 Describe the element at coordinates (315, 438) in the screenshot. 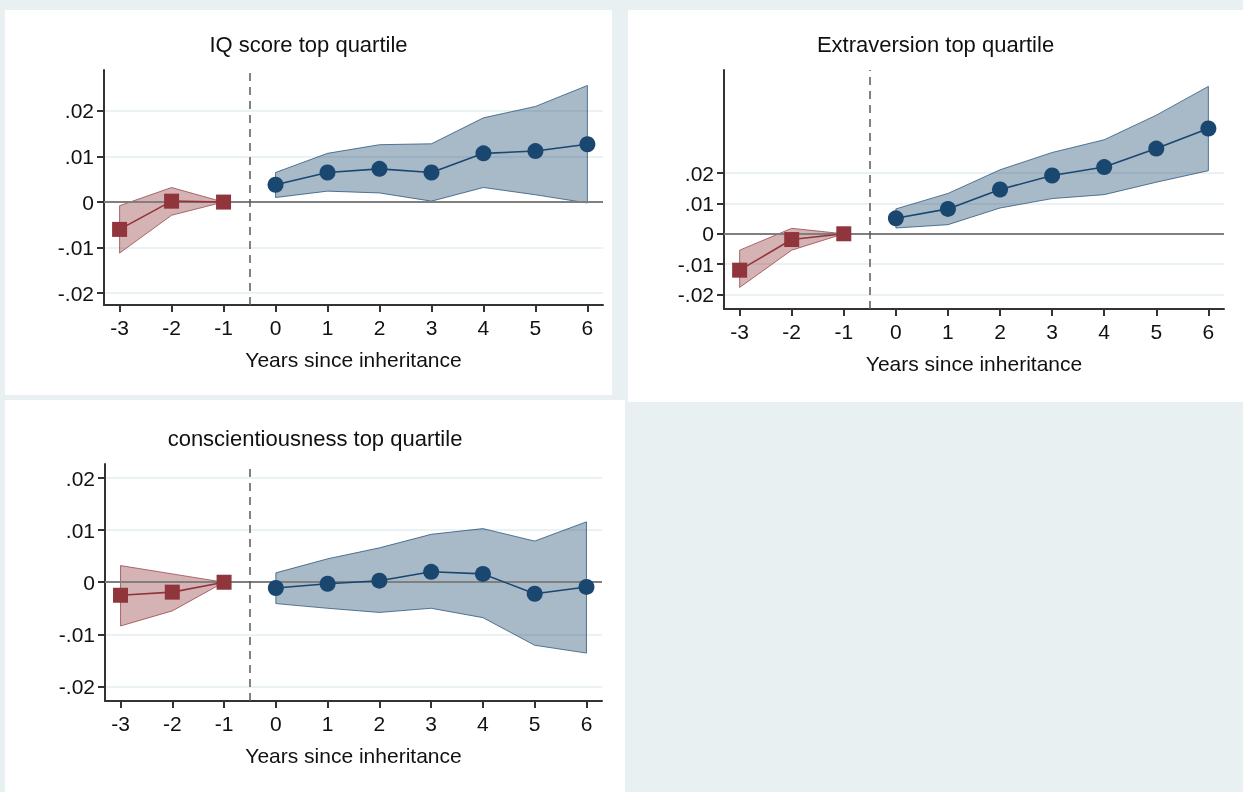

I see `chart-title: conscientiousness top quartile` at that location.